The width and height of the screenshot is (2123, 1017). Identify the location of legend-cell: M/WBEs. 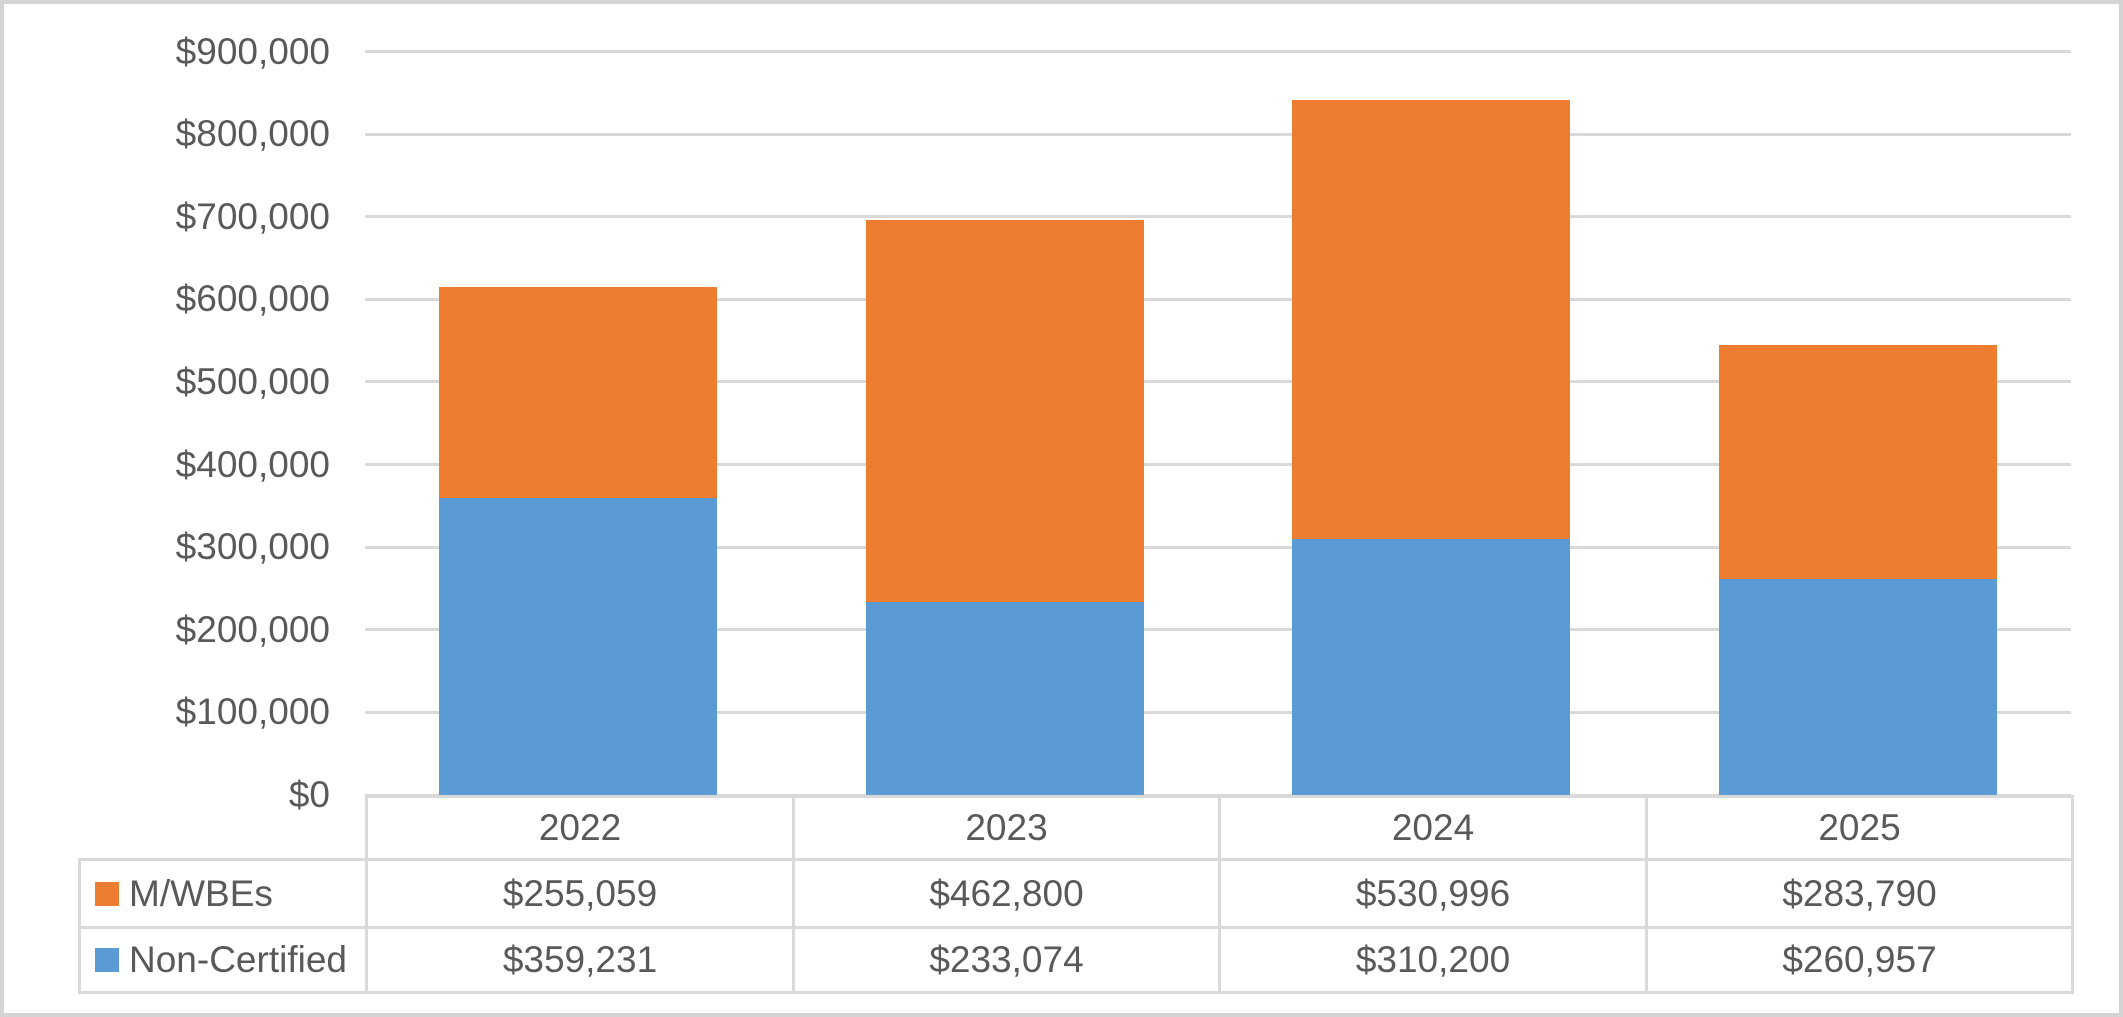
(223, 893).